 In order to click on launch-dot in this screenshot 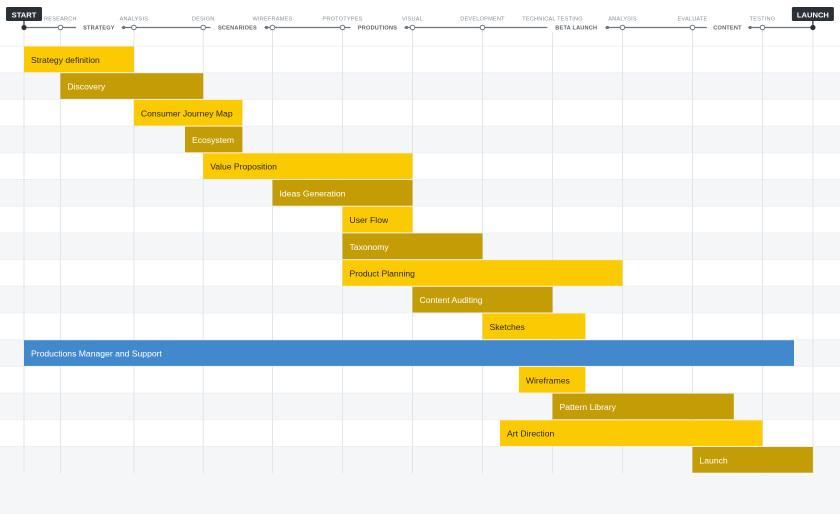, I will do `click(813, 27)`.